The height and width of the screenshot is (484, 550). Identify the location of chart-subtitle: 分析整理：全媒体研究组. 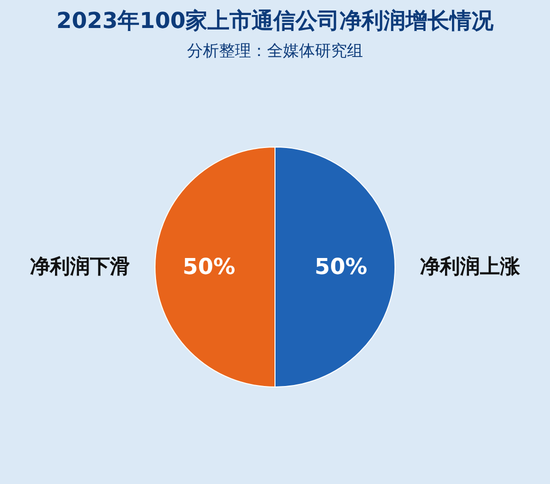
(275, 50).